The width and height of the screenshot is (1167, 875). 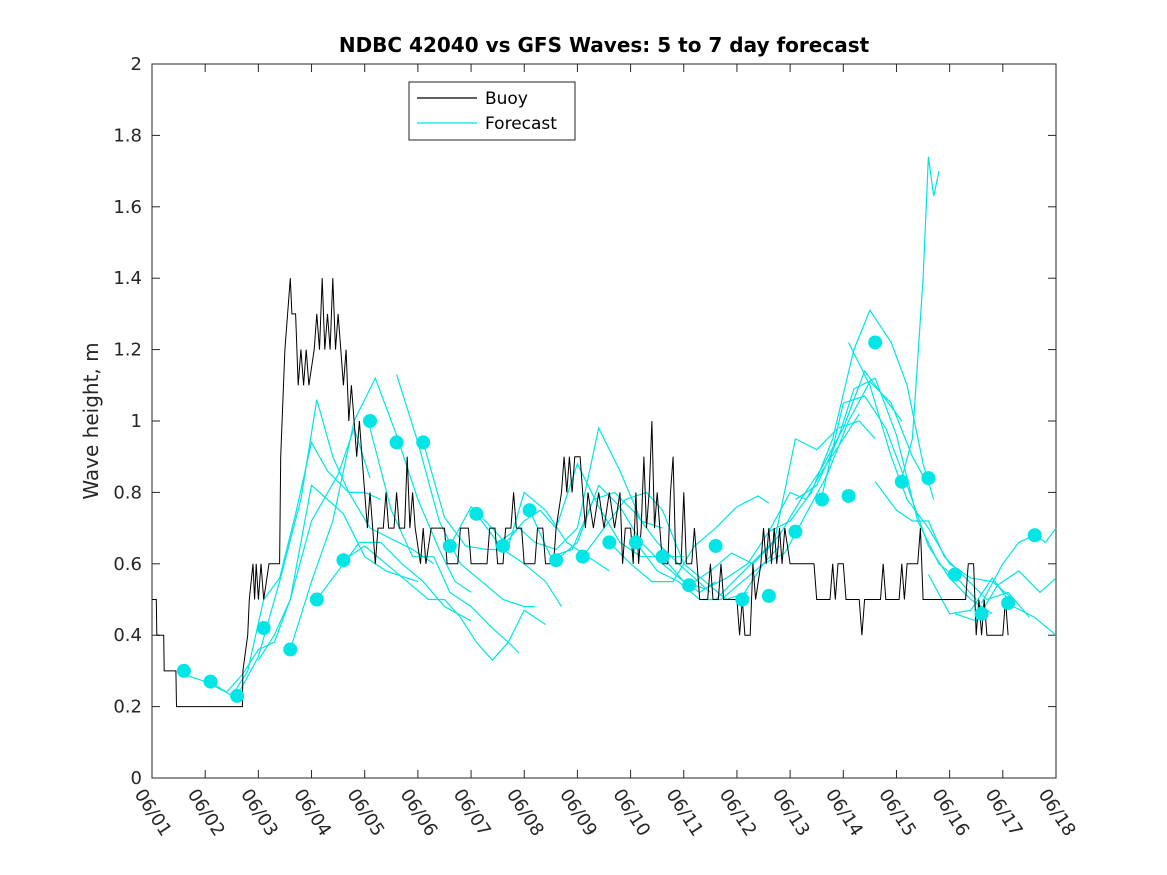 I want to click on y-tick-label: 0.8, so click(x=127, y=492).